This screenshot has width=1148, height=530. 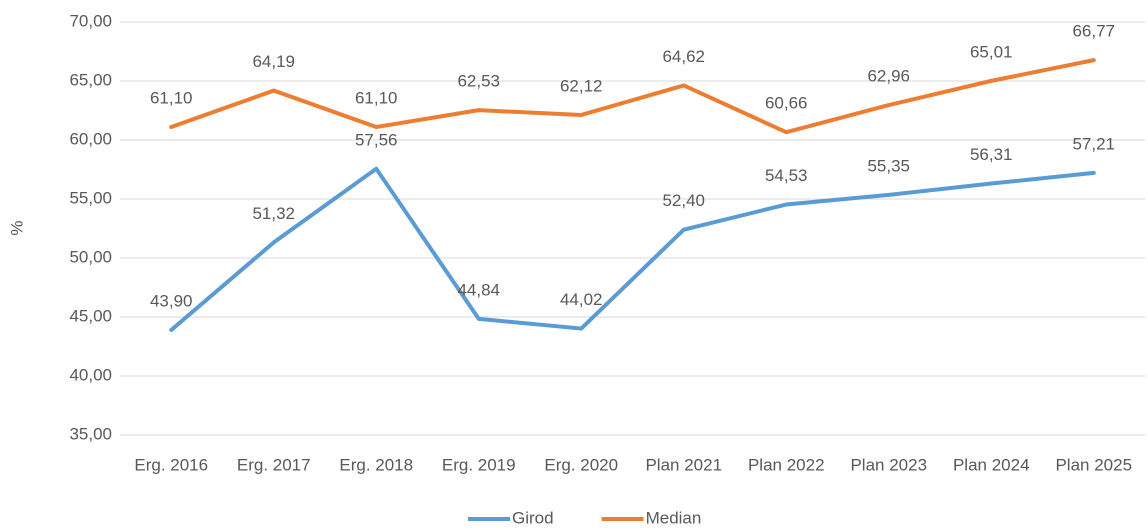 What do you see at coordinates (479, 464) in the screenshot?
I see `x-tick-label: Erg. 2019` at bounding box center [479, 464].